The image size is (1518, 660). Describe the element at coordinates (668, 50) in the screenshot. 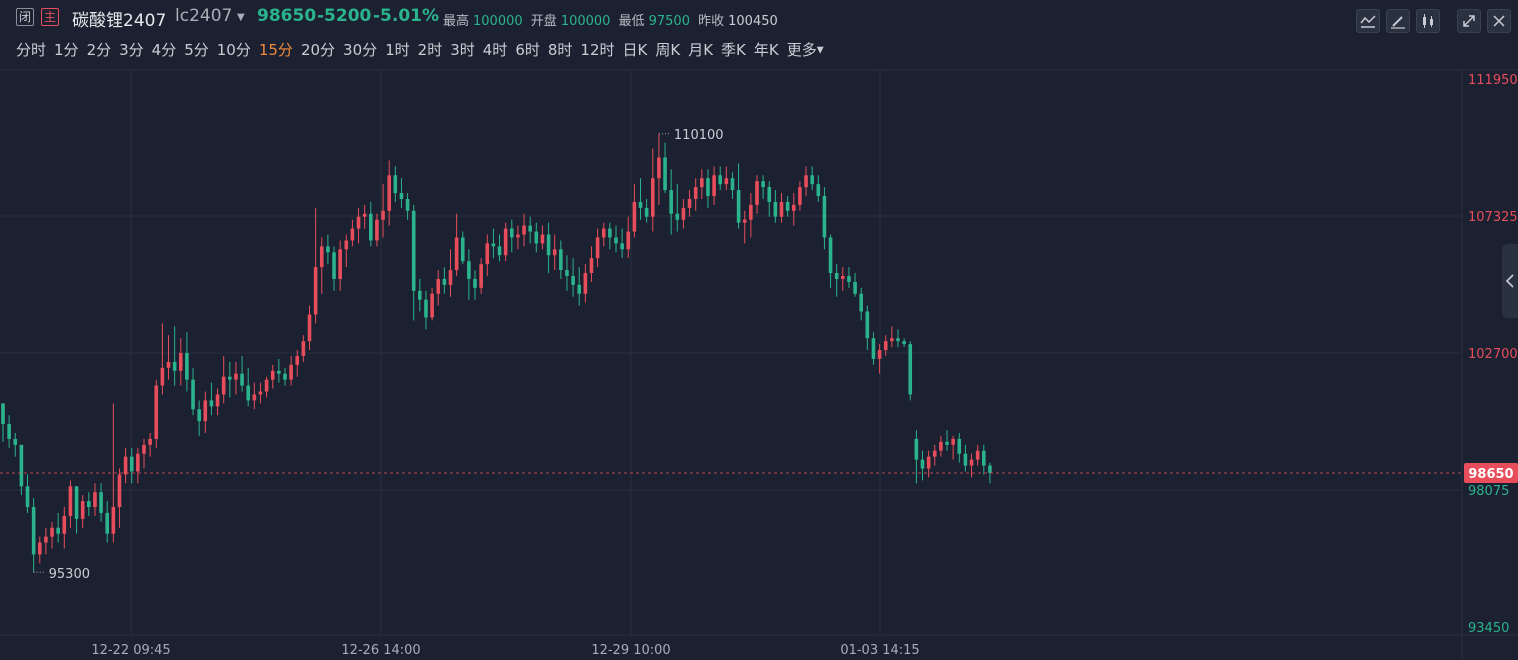

I see `period-tab: 周K` at that location.